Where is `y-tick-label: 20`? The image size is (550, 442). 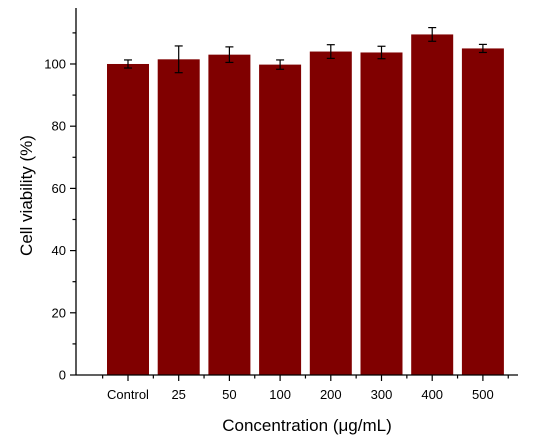 y-tick-label: 20 is located at coordinates (59, 312).